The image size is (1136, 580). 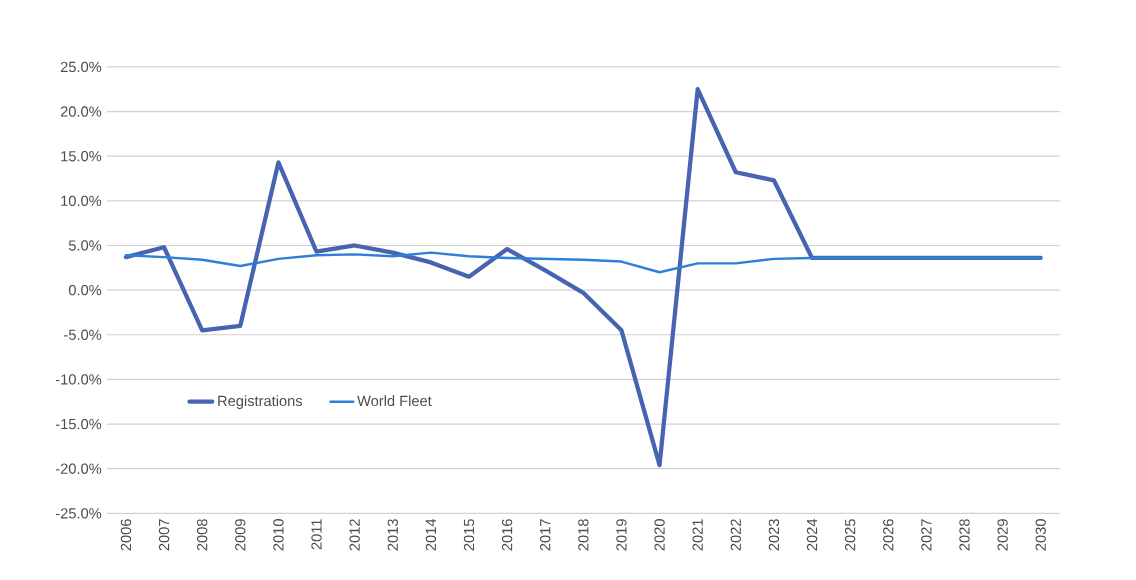 What do you see at coordinates (316, 534) in the screenshot?
I see `x-tick-label: 2011` at bounding box center [316, 534].